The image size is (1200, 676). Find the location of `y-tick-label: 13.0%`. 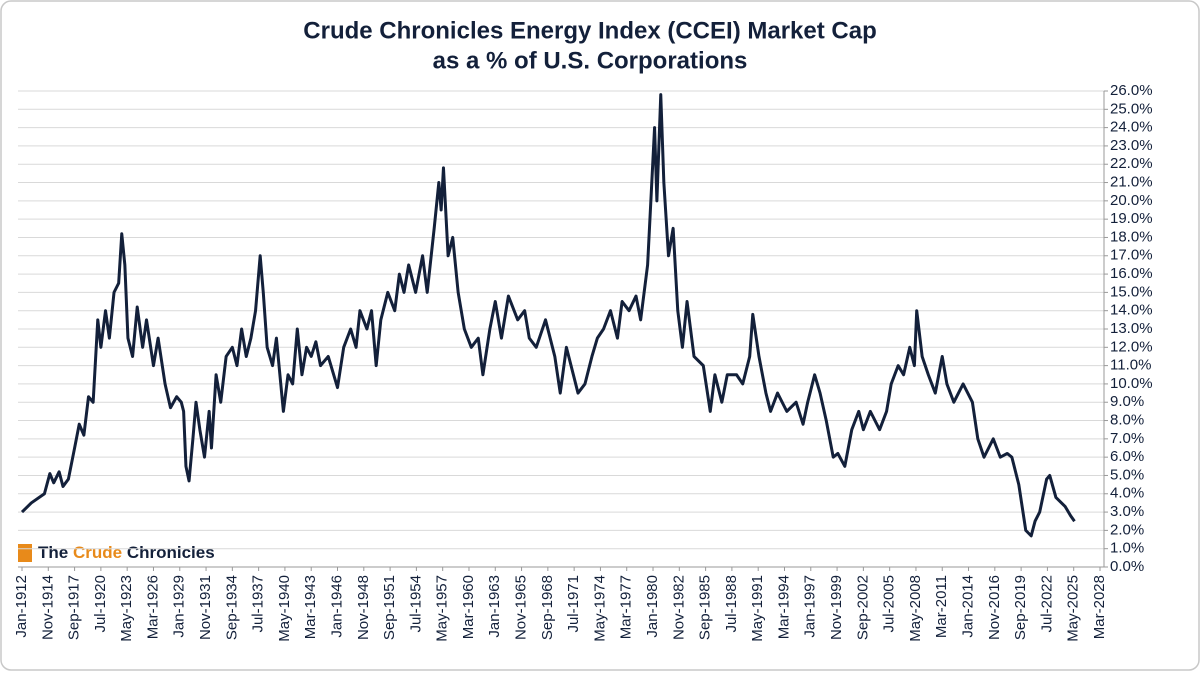

y-tick-label: 13.0% is located at coordinates (1131, 328).